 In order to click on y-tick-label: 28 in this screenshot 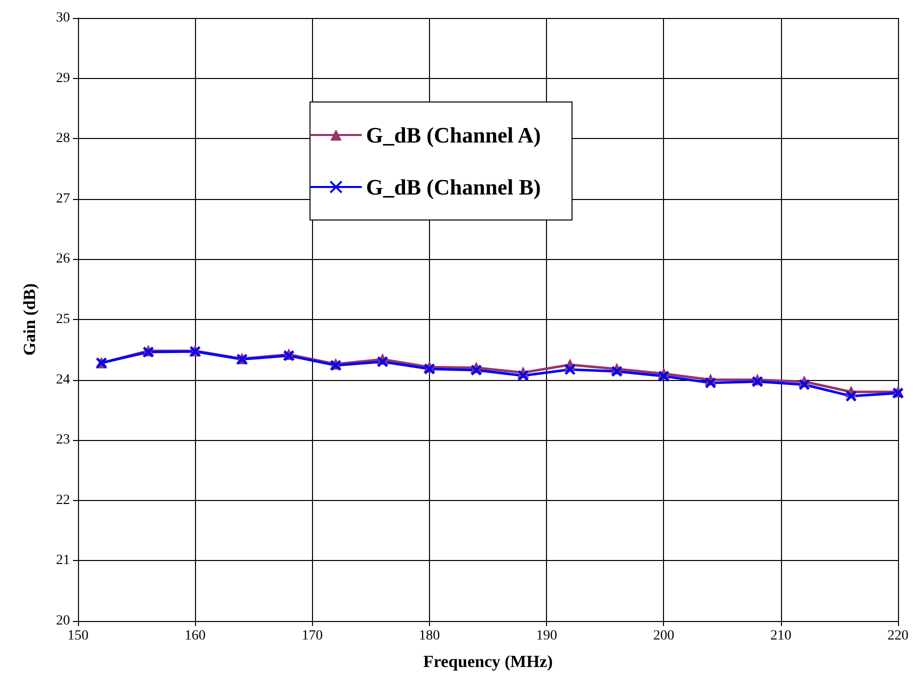, I will do `click(63, 138)`.